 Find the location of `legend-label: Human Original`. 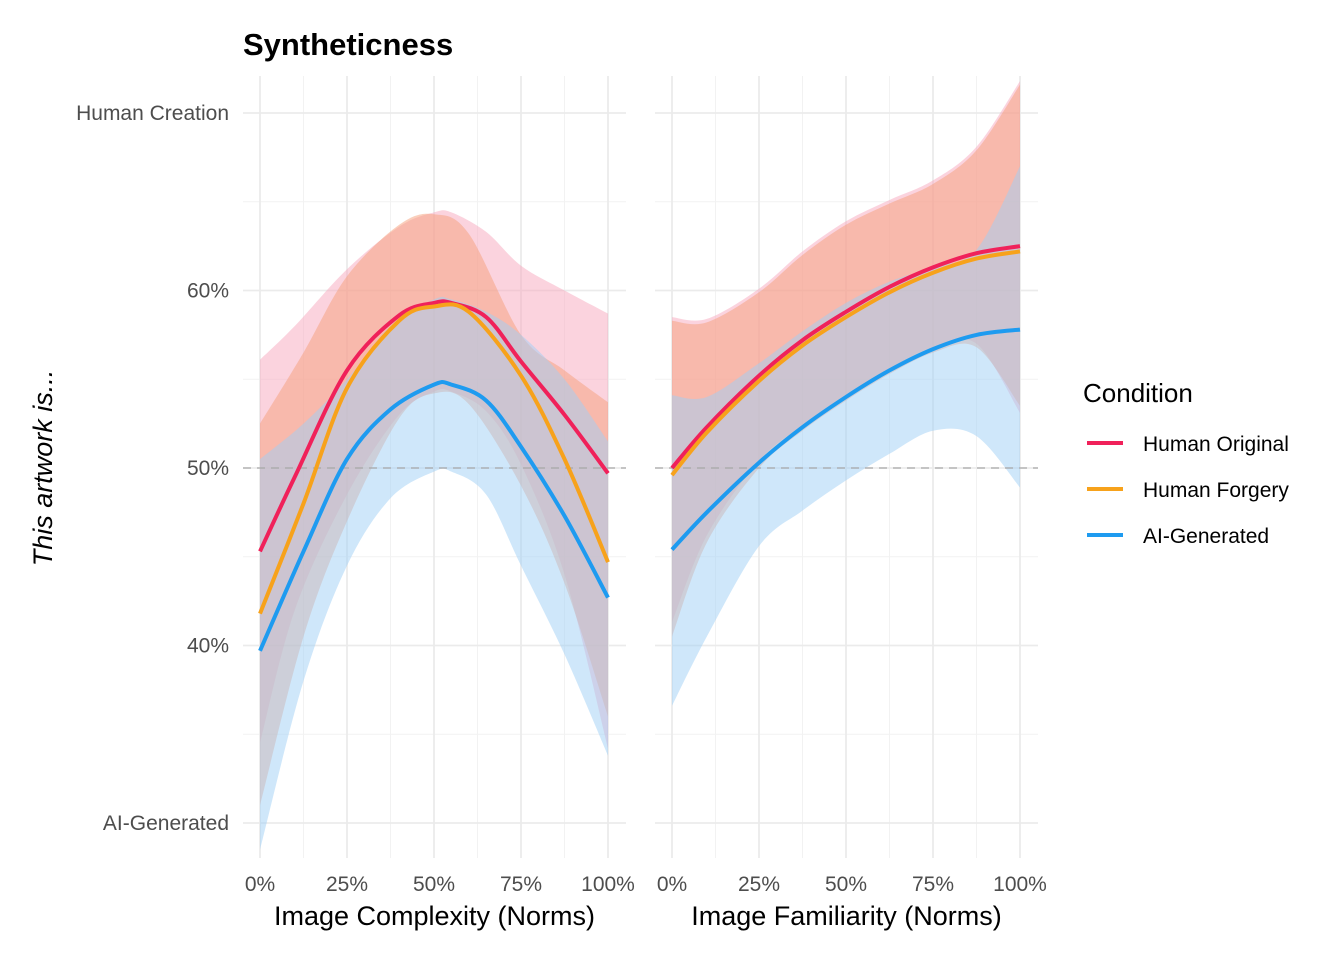

legend-label: Human Original is located at coordinates (1216, 444).